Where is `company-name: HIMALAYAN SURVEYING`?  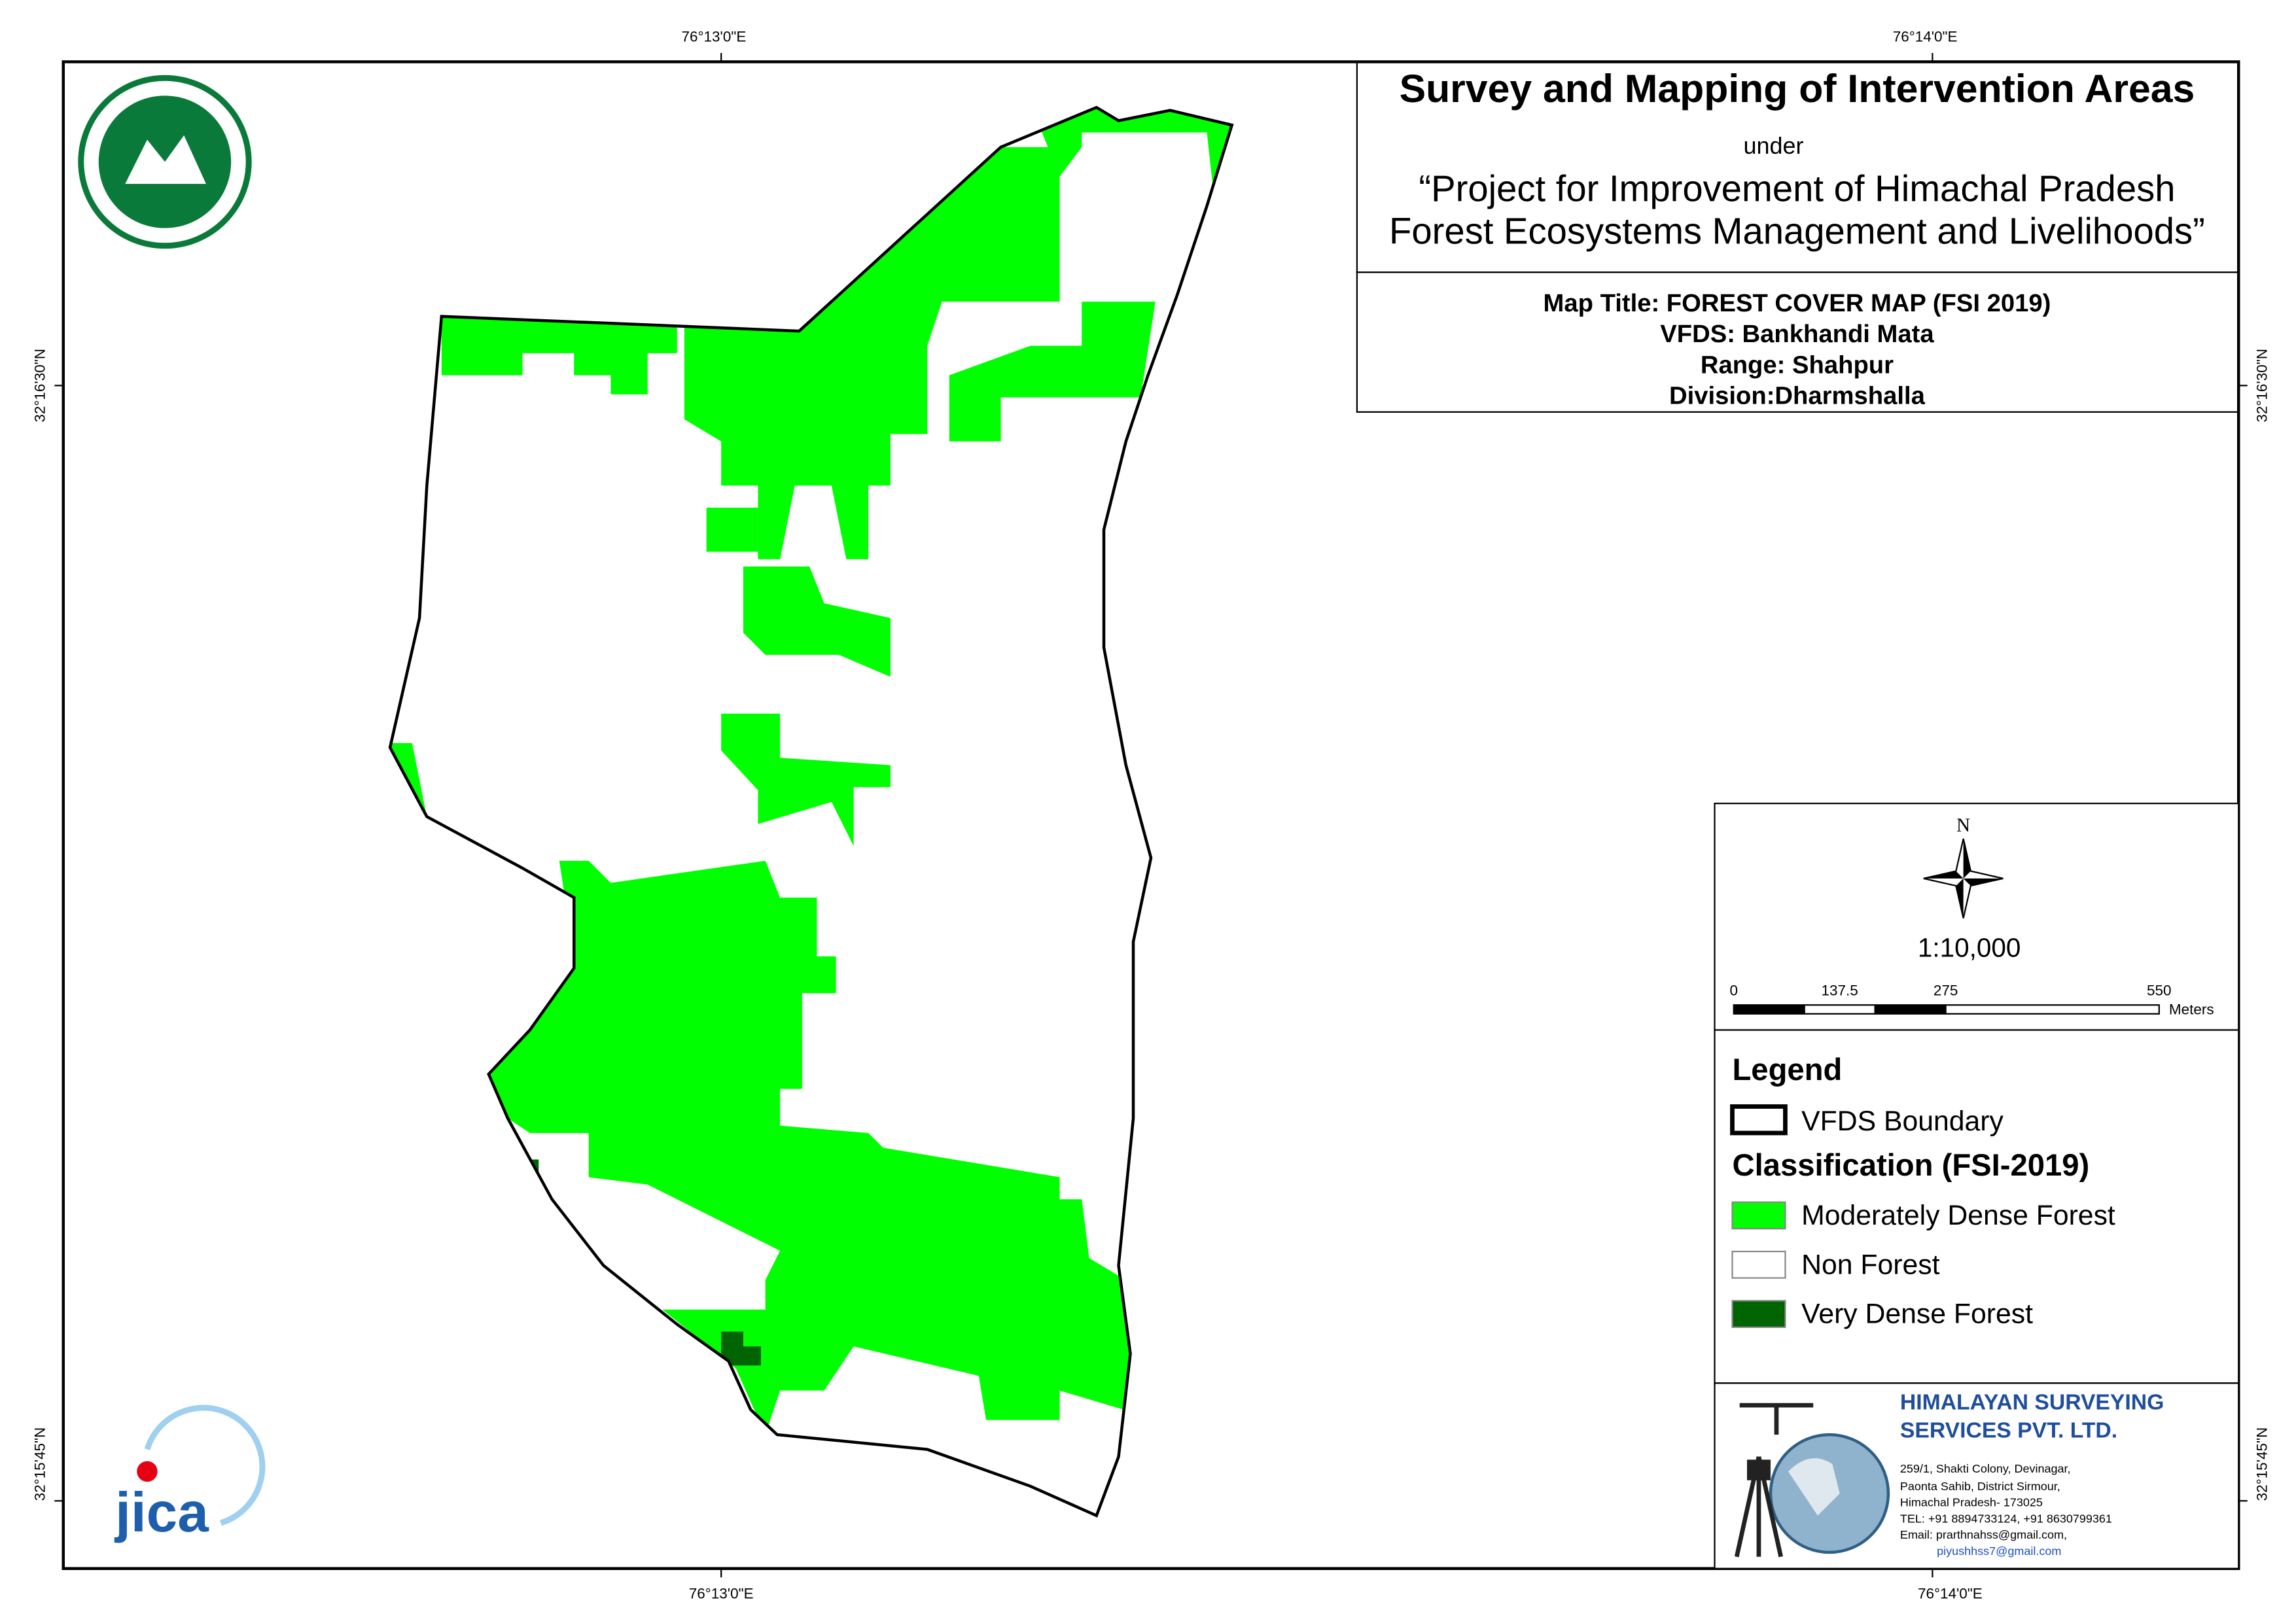 company-name: HIMALAYAN SURVEYING is located at coordinates (2032, 1402).